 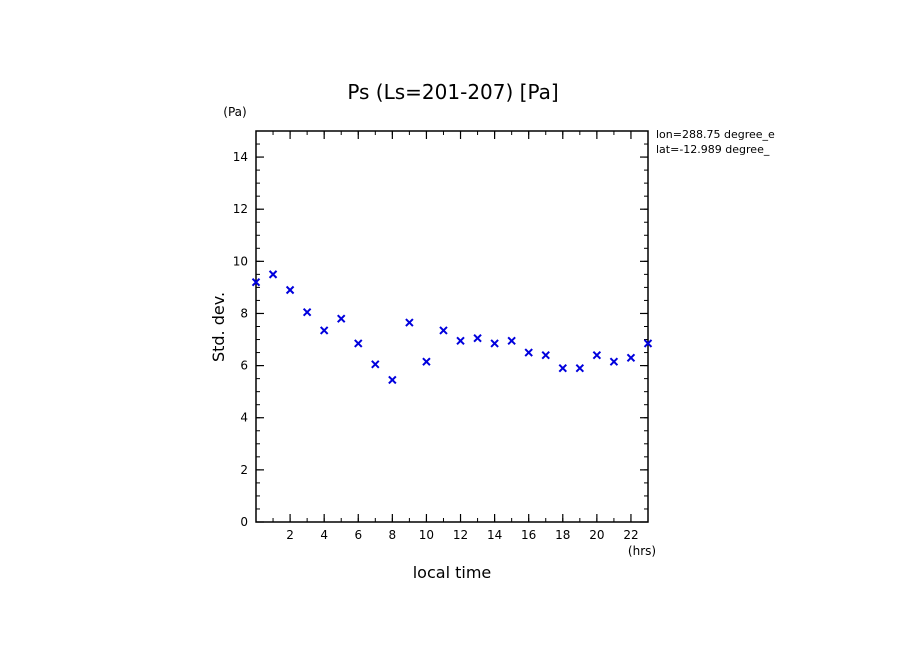 I want to click on y-tick-label: 6, so click(x=244, y=366).